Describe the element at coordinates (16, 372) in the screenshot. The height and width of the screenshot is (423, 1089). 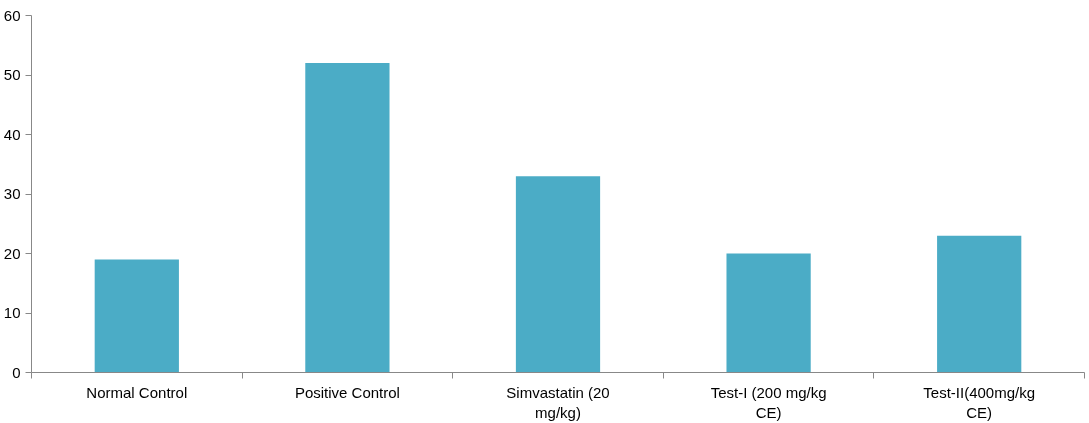
I see `y-tick-label: 0` at that location.